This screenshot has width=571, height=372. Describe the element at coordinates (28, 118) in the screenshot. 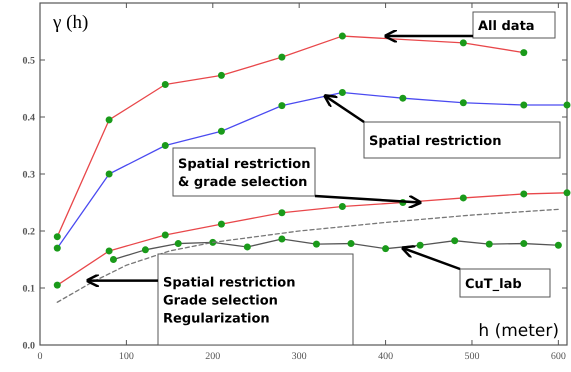

I see `y-tick-label: 0.4` at that location.